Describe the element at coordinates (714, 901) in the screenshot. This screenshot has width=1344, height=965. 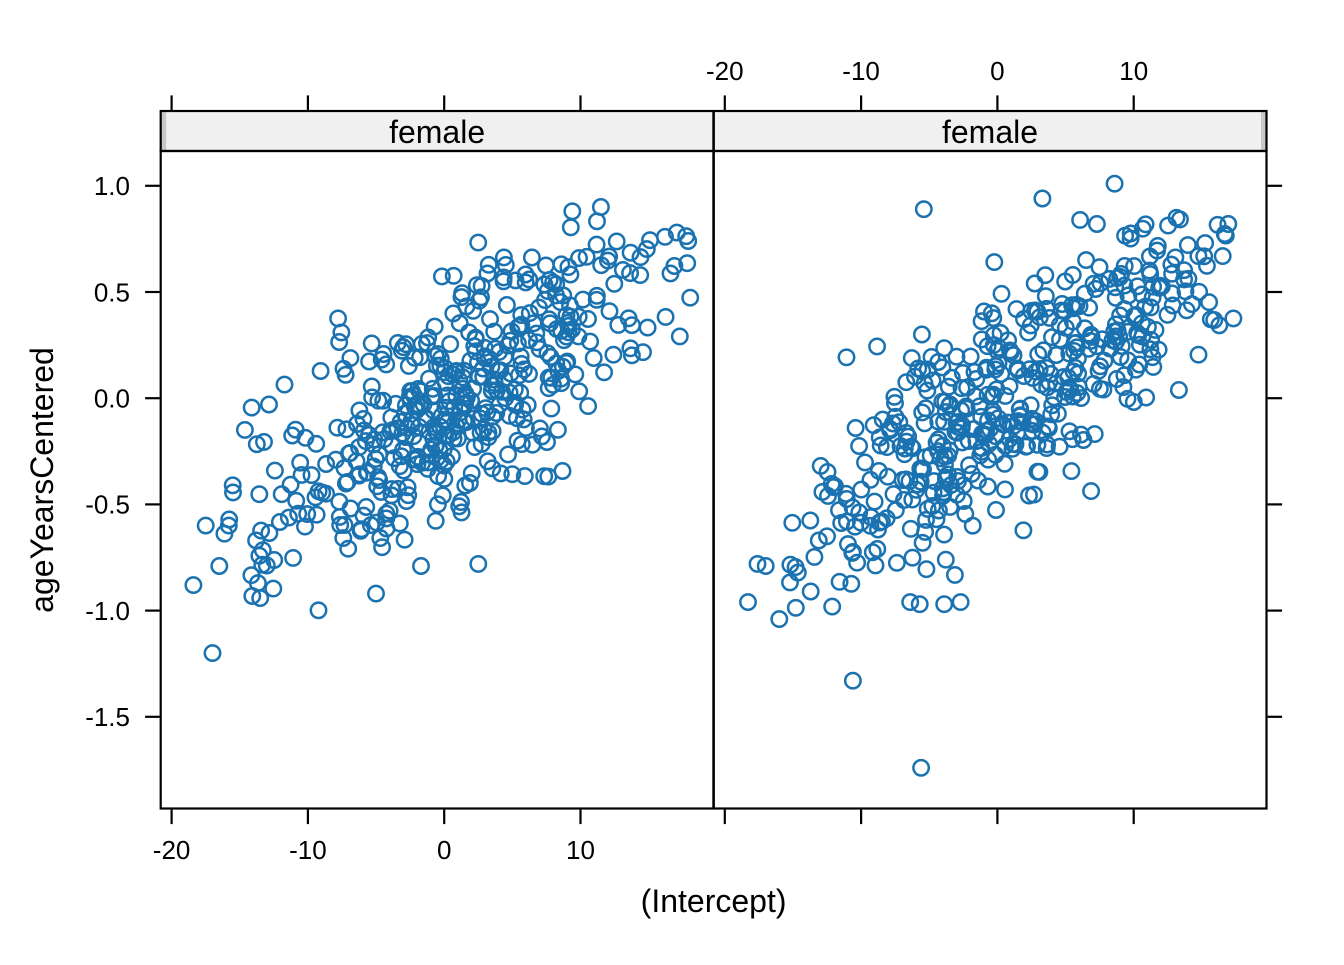
I see `svg-text: (Intercept)` at that location.